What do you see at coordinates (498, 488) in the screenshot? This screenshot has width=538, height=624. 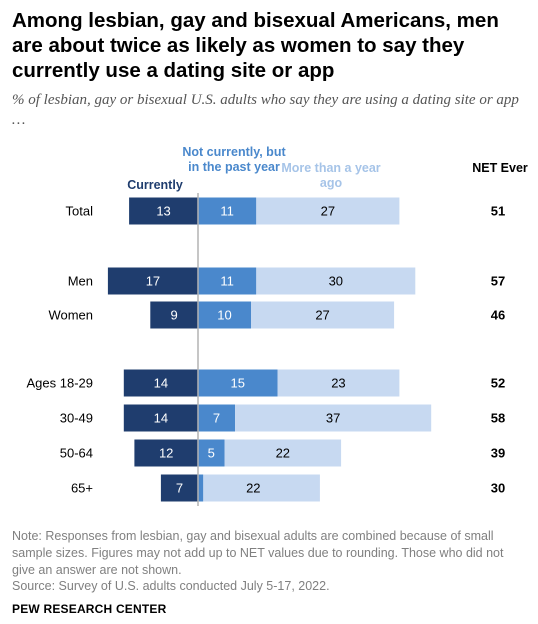 I see `net-value: 30` at bounding box center [498, 488].